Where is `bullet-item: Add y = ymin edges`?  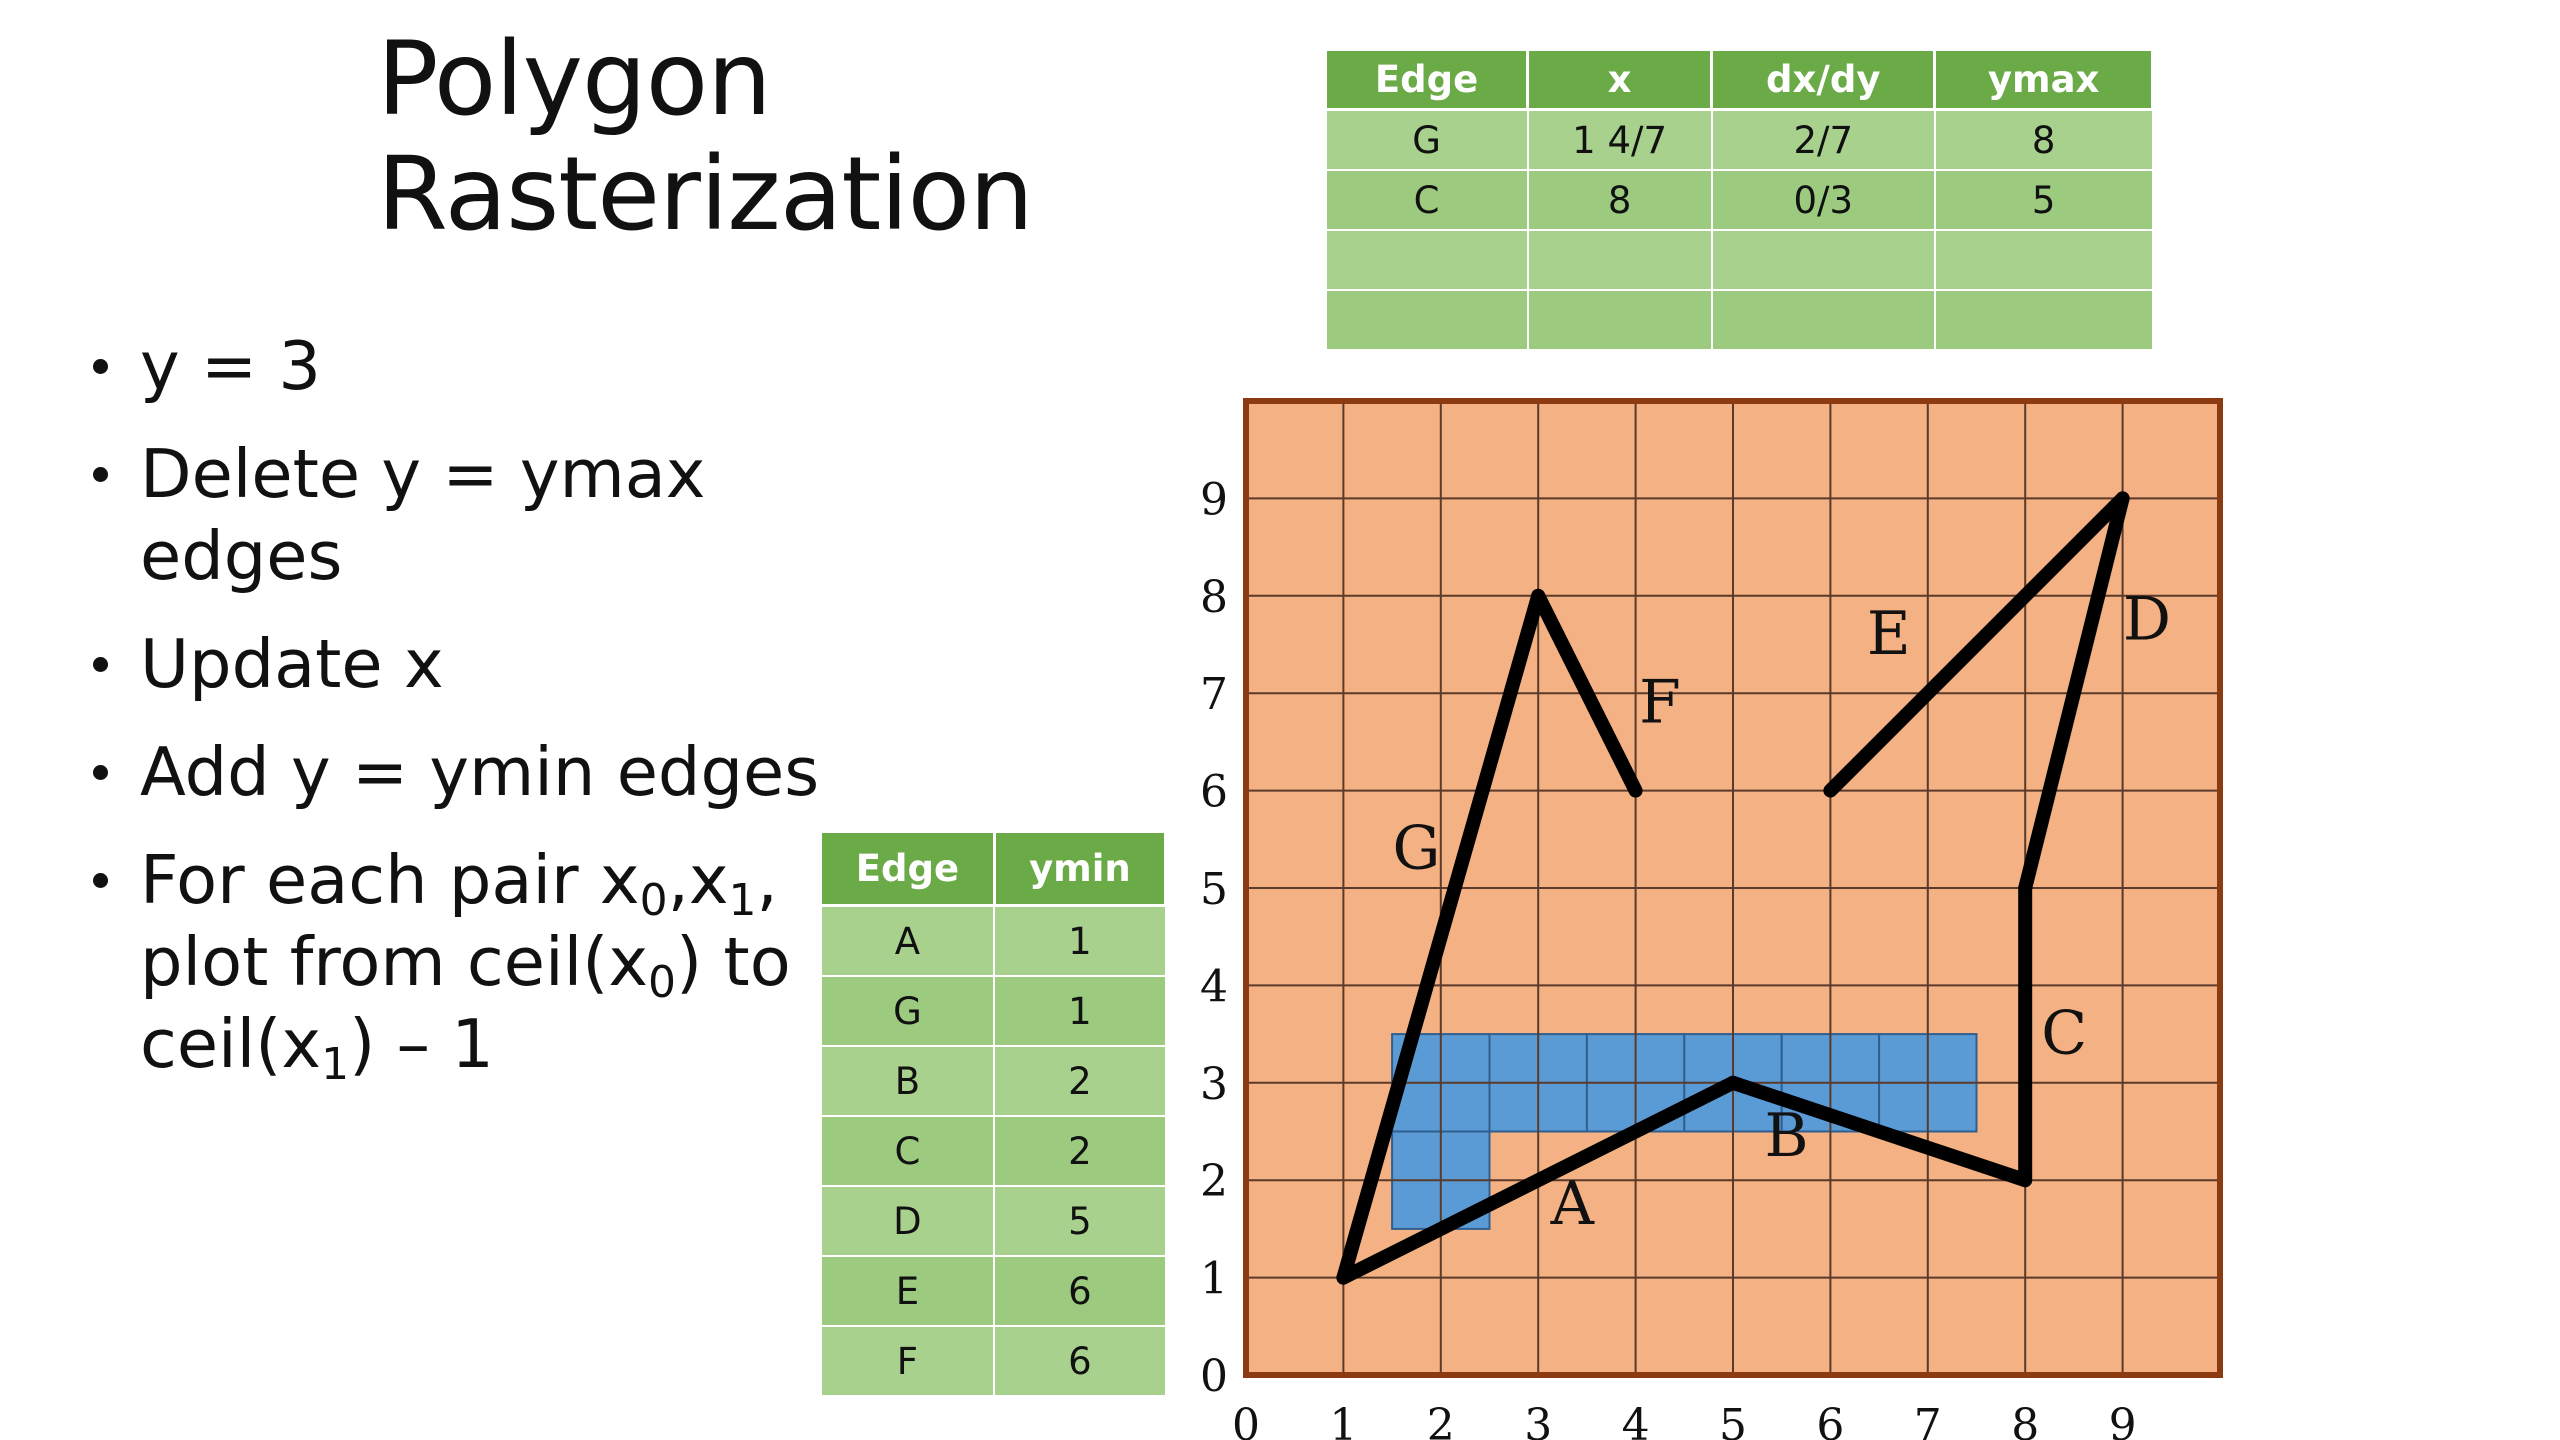
bullet-item: Add y = ymin edges is located at coordinates (458, 772).